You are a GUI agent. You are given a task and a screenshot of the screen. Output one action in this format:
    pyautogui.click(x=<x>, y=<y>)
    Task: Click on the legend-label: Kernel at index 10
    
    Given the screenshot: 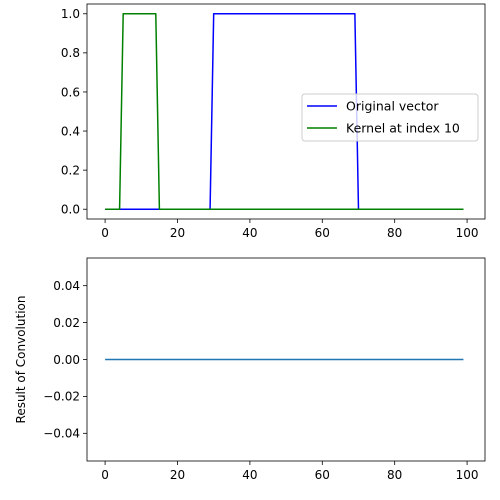 What is the action you would take?
    pyautogui.click(x=403, y=128)
    